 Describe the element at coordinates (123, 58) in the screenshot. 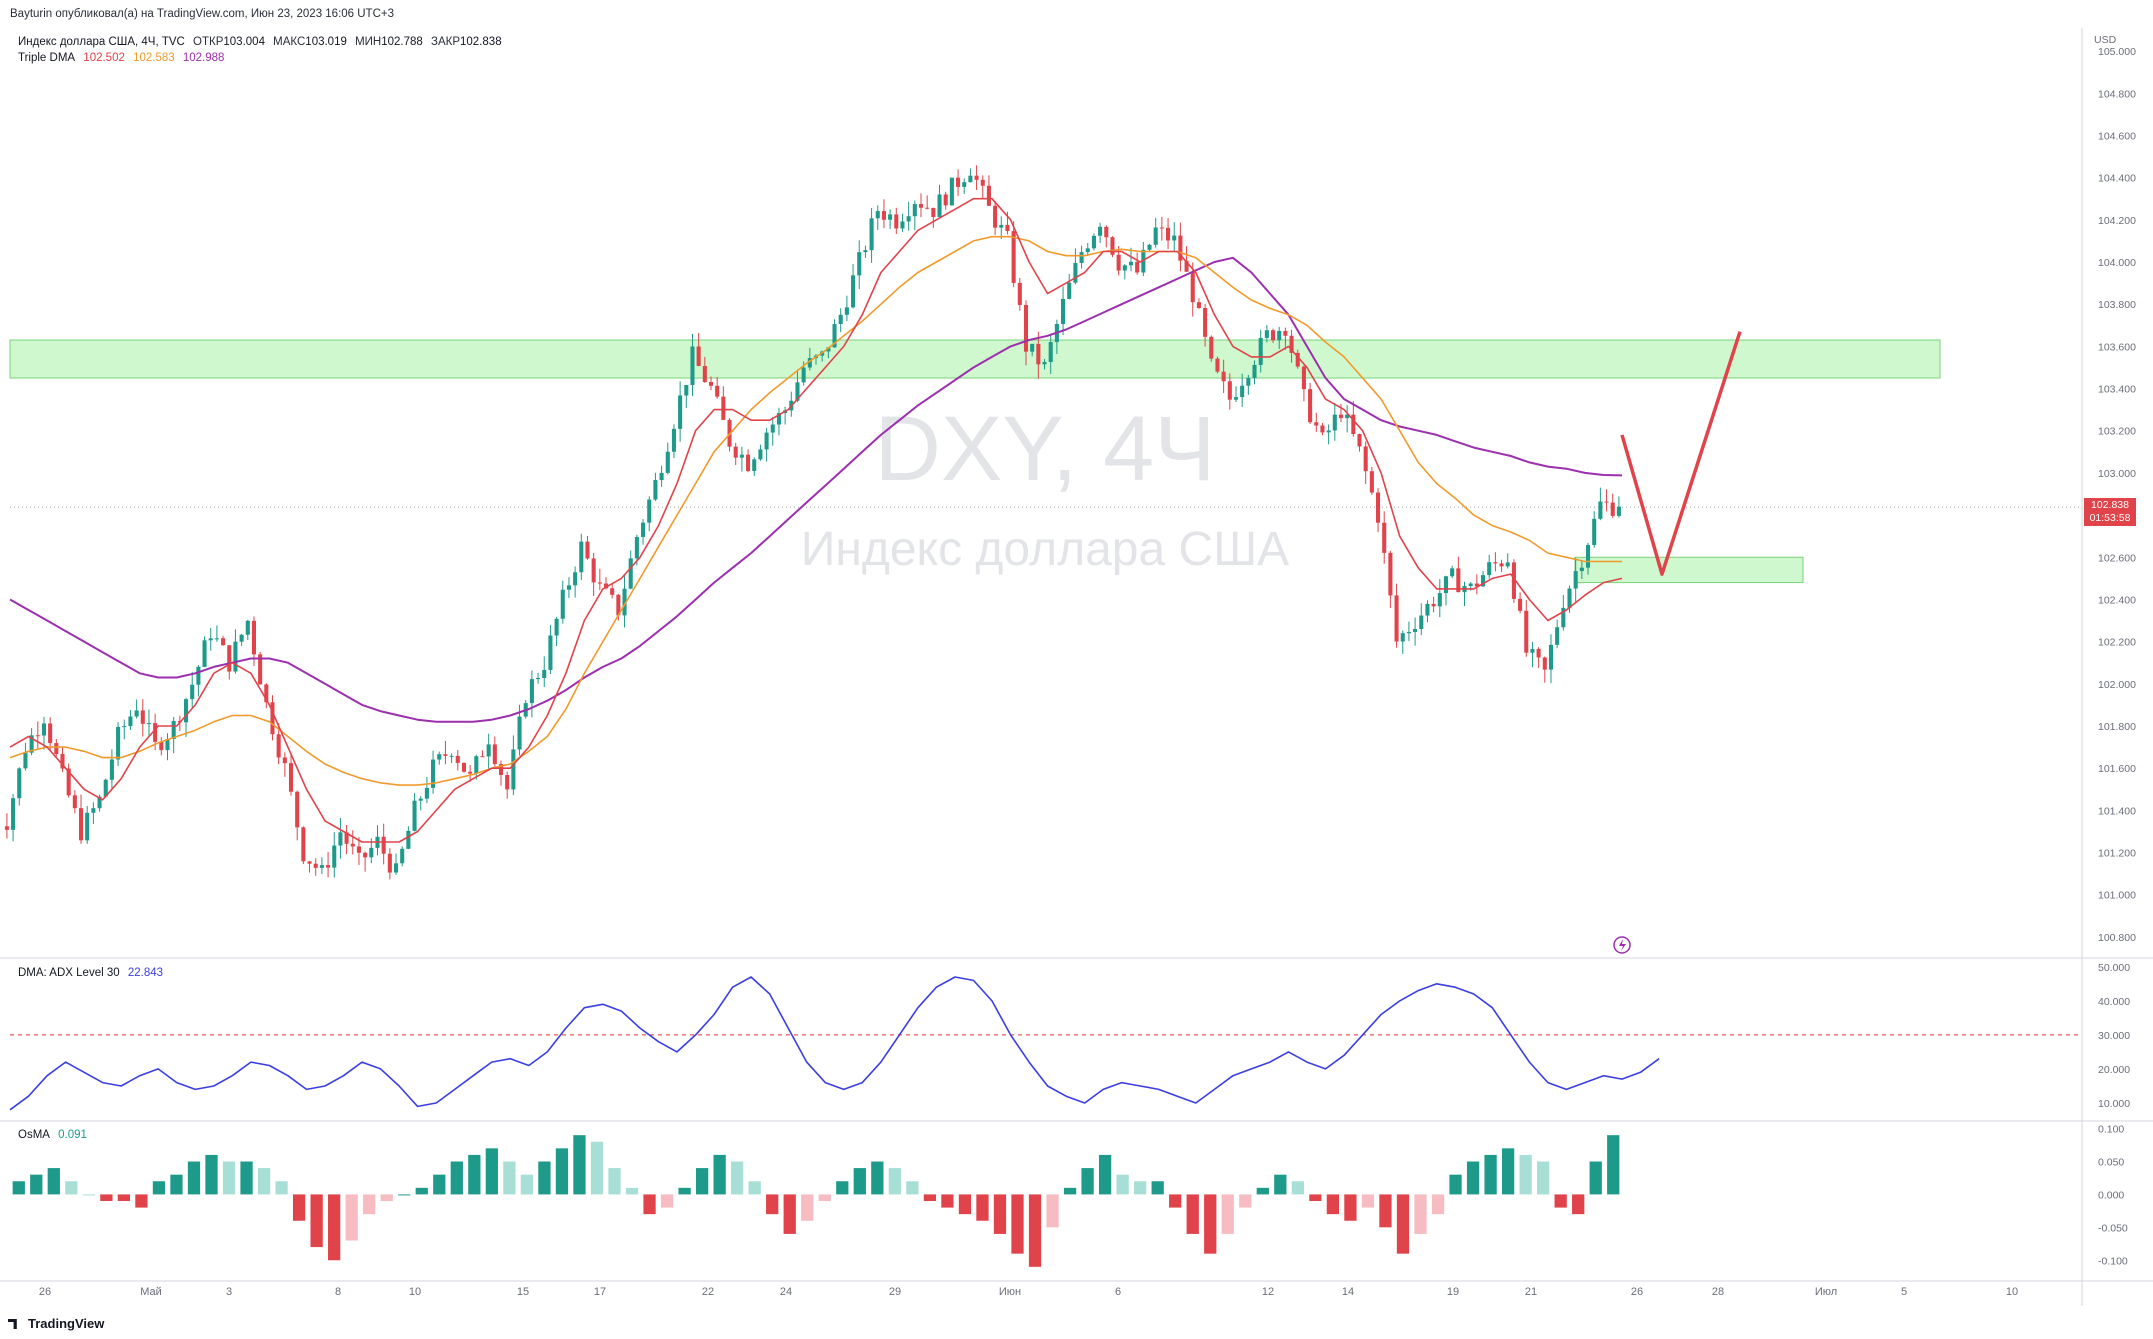

I see `indicator-legend: Triple DMA 102.502 102.583 102.988` at that location.